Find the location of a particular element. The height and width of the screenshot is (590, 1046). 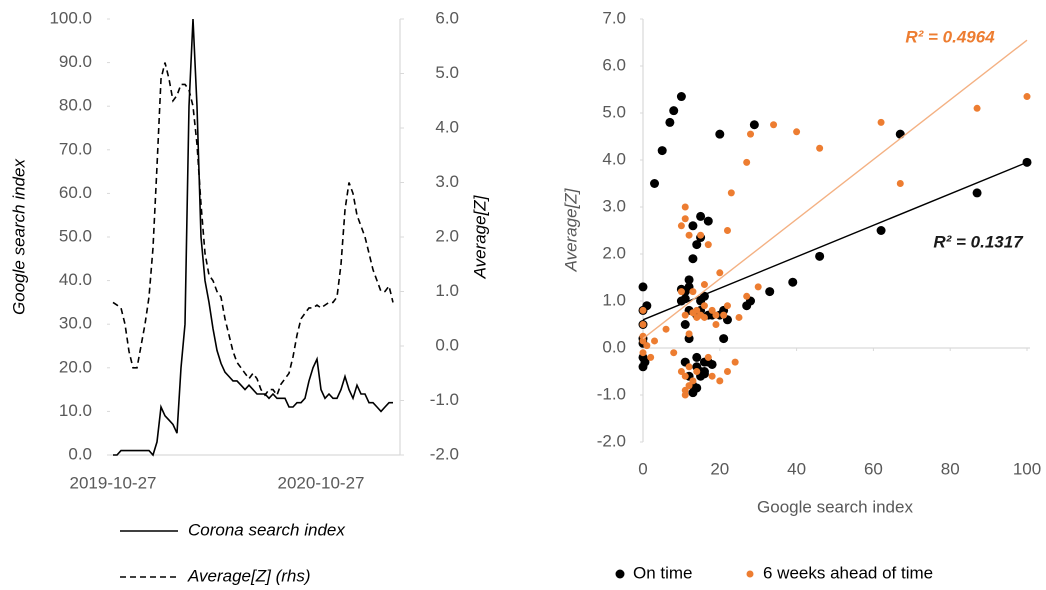

r-squared-label: R² = 0.1317 is located at coordinates (978, 241).